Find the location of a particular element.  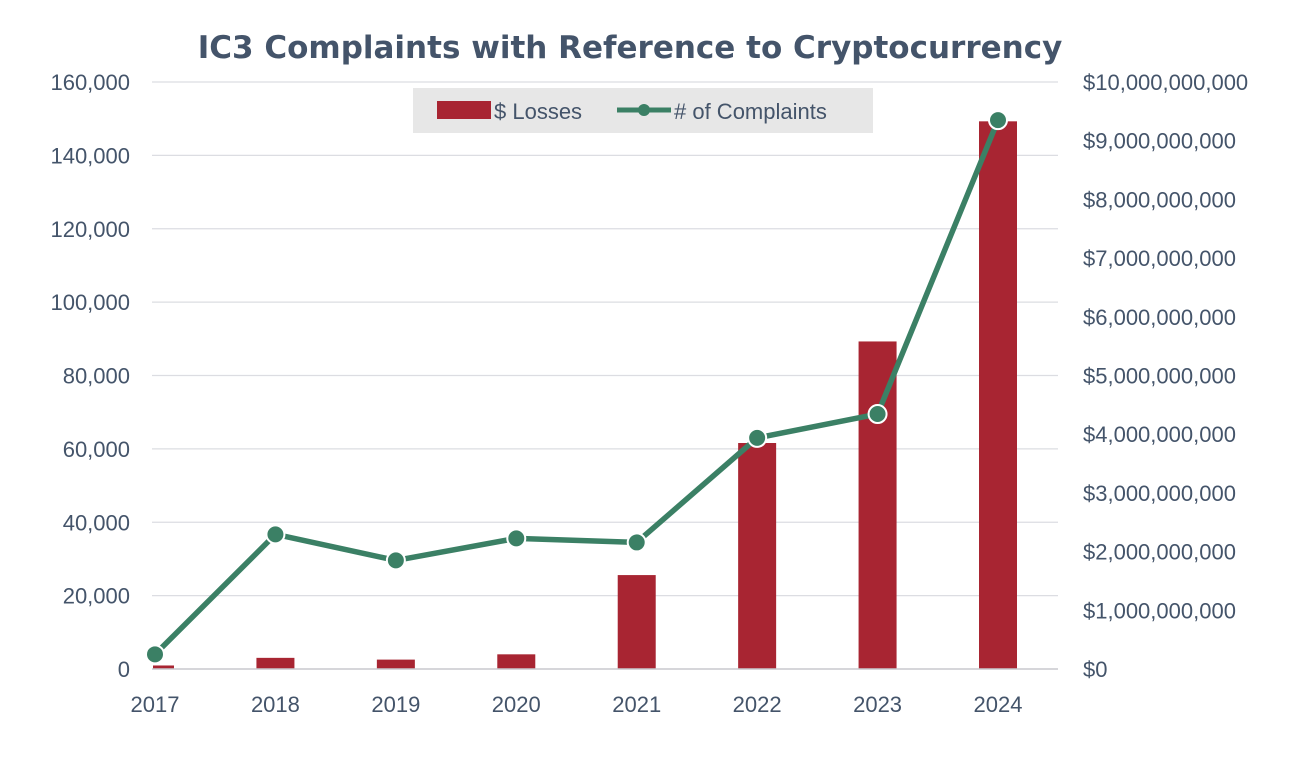

right-tick-label: $2,000,000,000 is located at coordinates (1159, 552).